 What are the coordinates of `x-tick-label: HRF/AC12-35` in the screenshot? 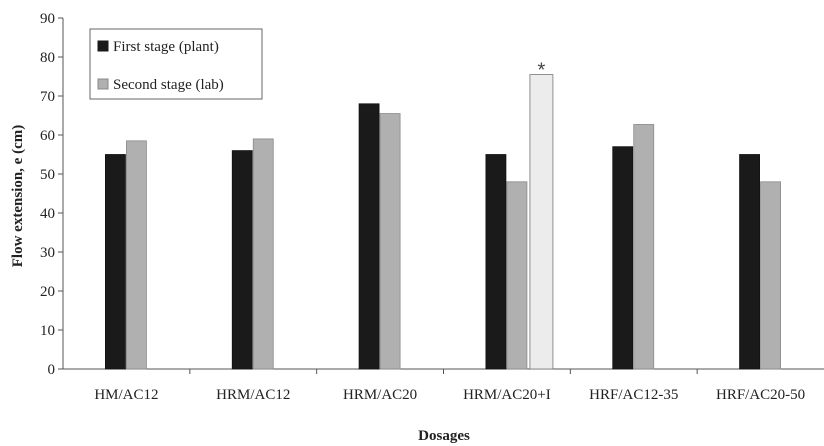 It's located at (633, 395).